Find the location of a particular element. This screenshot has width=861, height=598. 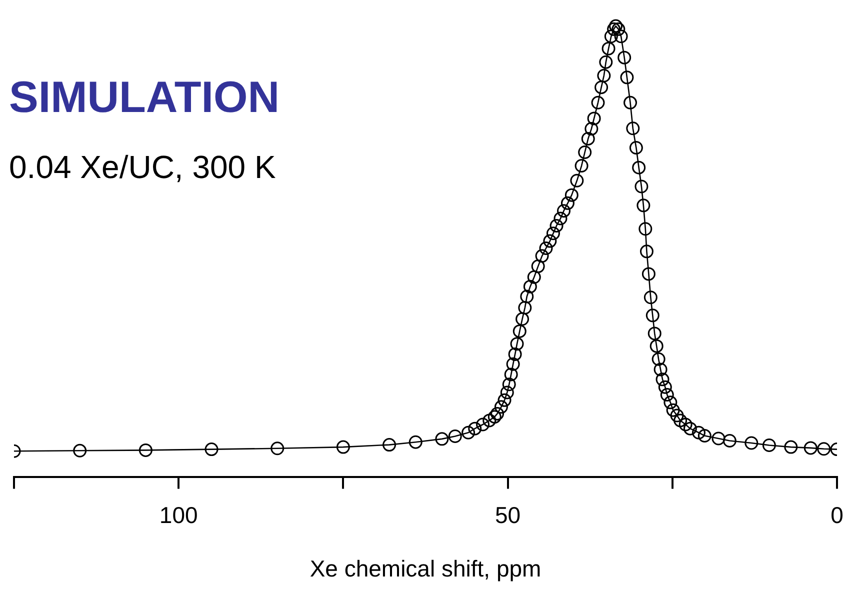

x-tick-label: 50 is located at coordinates (508, 515).